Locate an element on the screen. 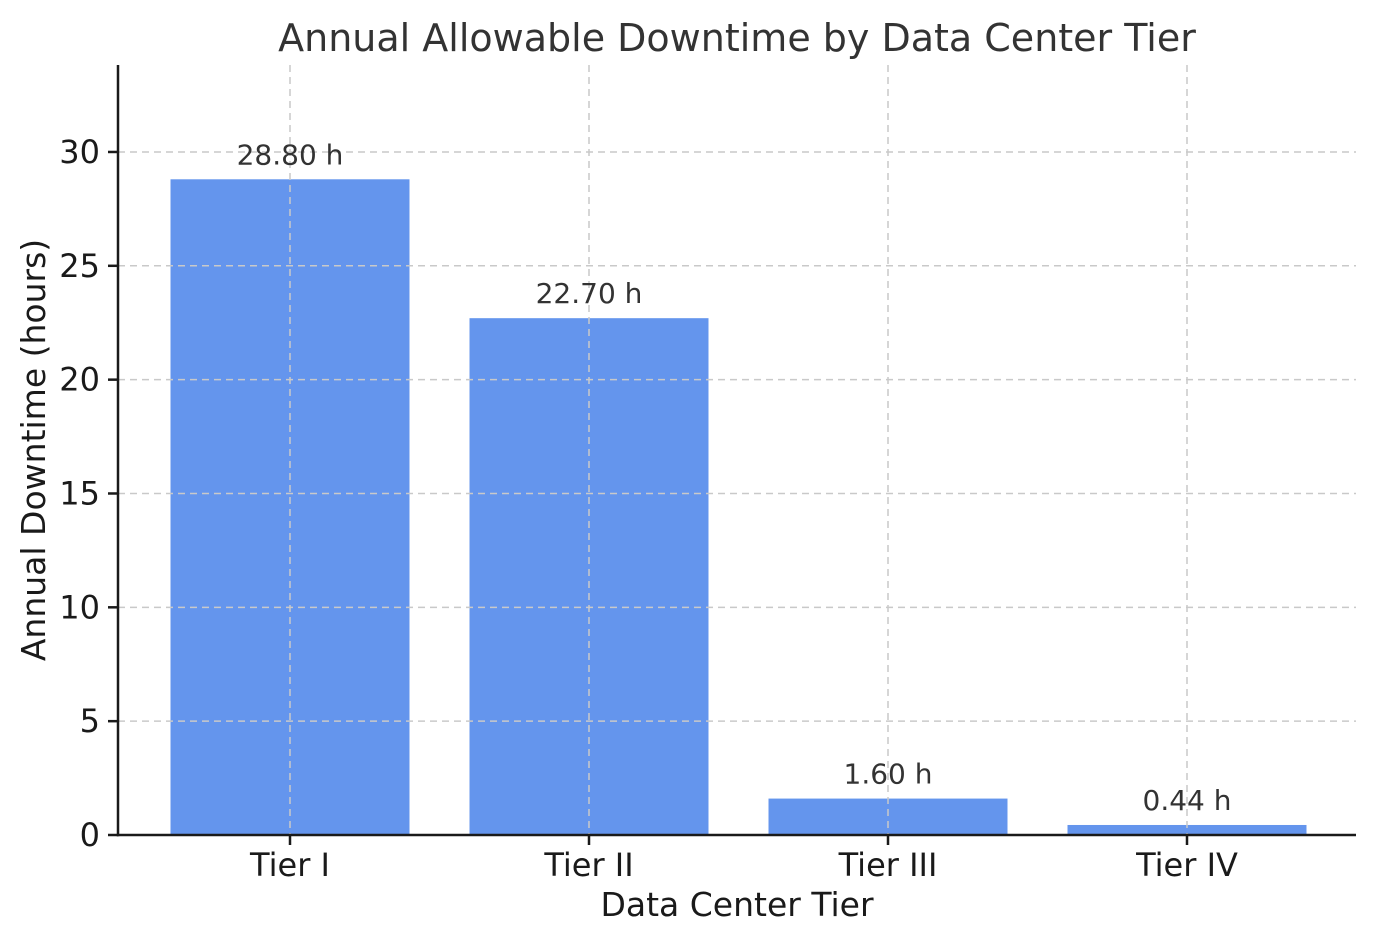 This screenshot has height=947, width=1376. y-tick-label: 30 is located at coordinates (79, 152).